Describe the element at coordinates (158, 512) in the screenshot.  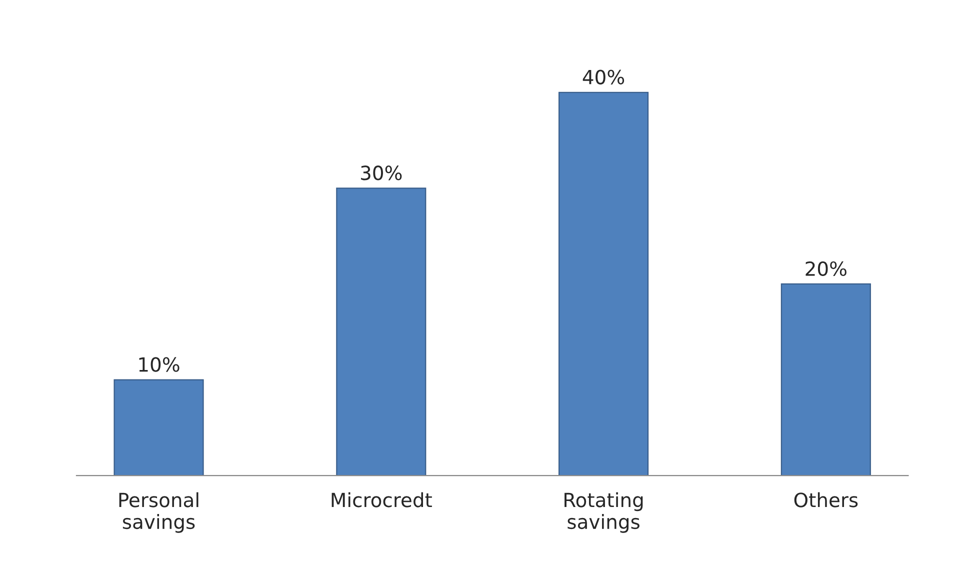
I see `x-tick-label: Personal savings` at that location.